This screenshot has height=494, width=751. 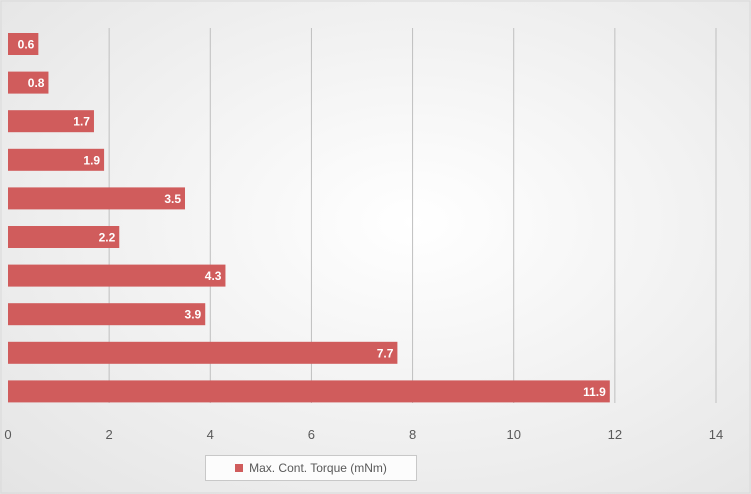 What do you see at coordinates (109, 434) in the screenshot?
I see `x-tick-label: 2` at bounding box center [109, 434].